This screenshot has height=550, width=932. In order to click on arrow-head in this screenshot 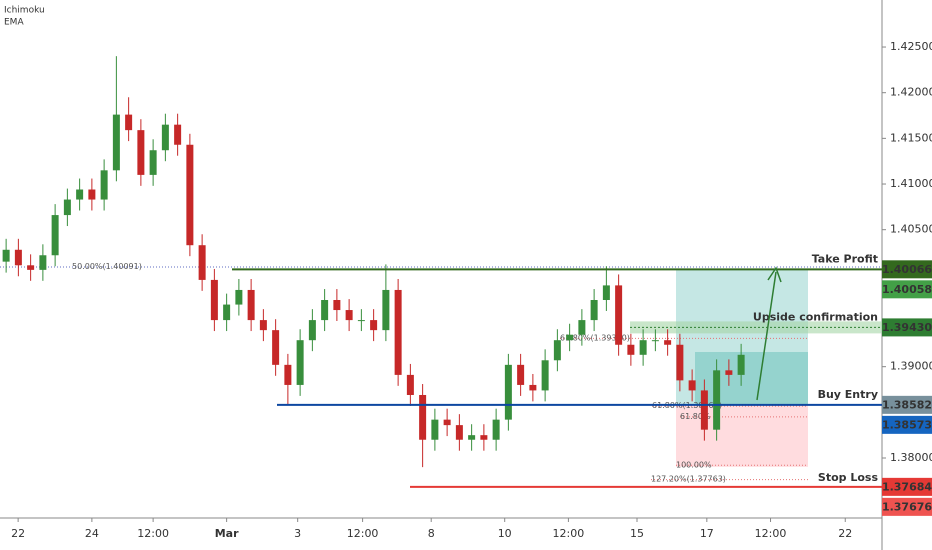, I will do `click(774, 274)`.